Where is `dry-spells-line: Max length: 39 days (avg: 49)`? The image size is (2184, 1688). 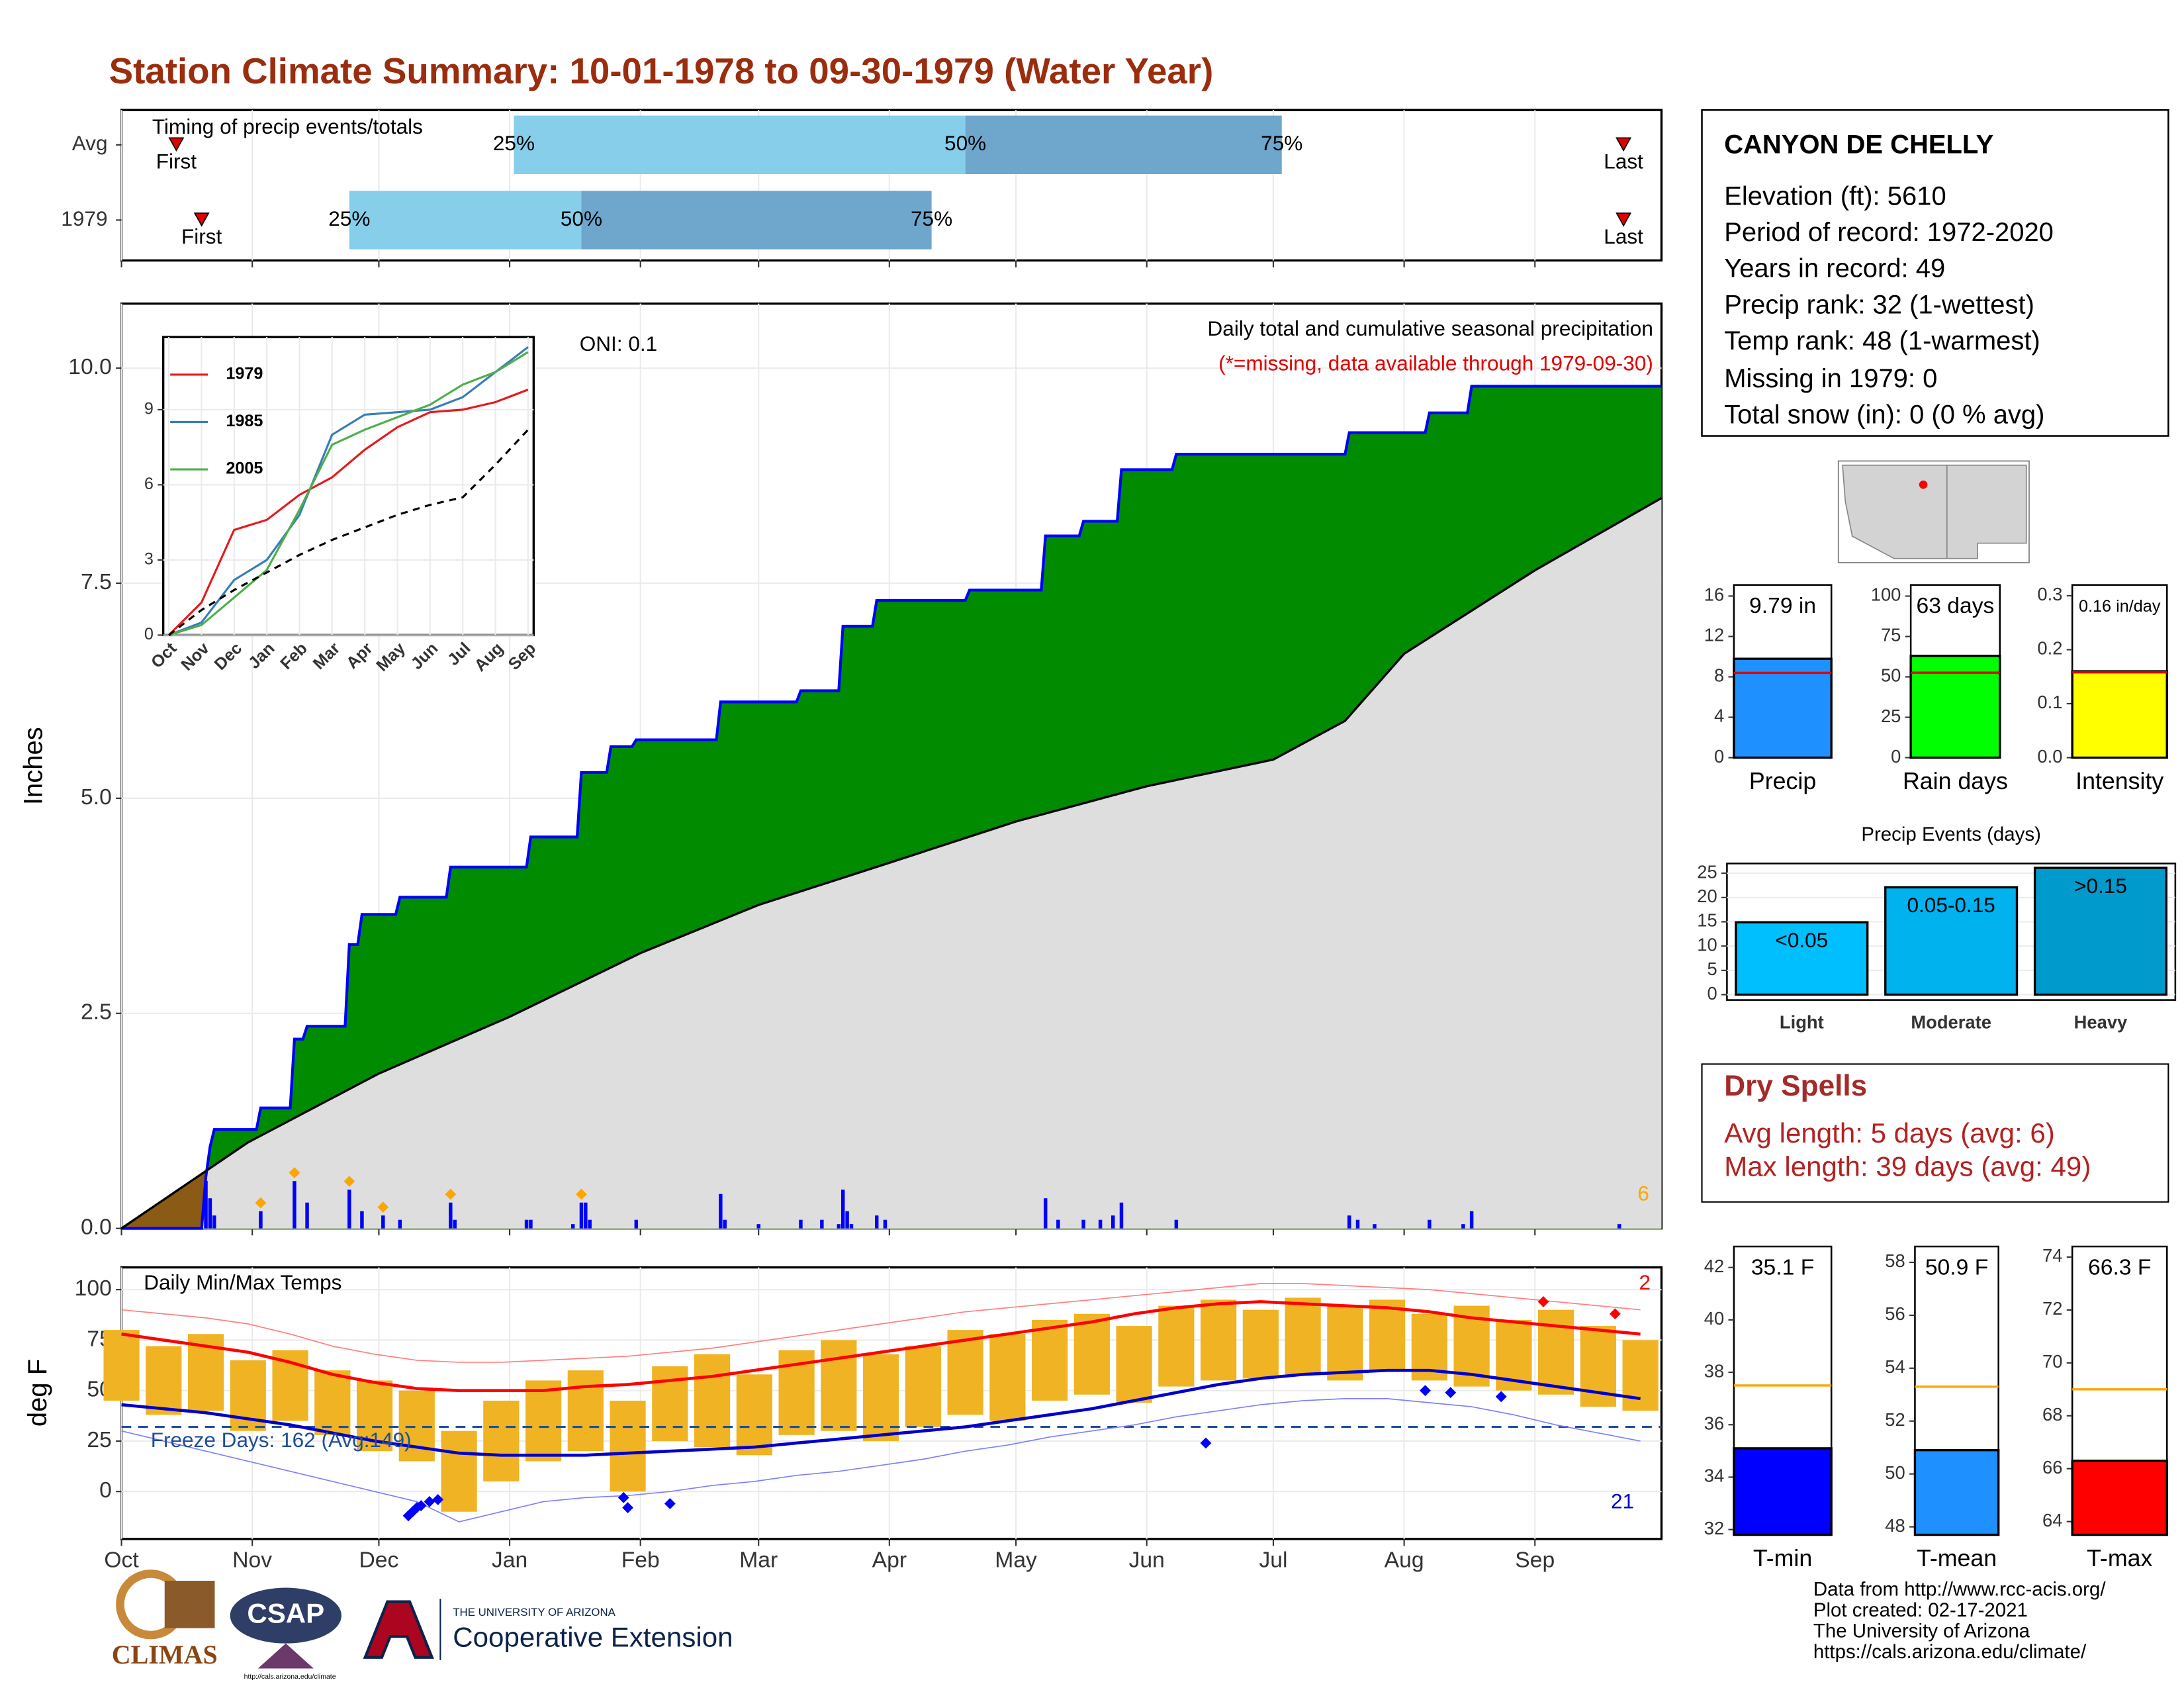 dry-spells-line: Max length: 39 days (avg: 49) is located at coordinates (1908, 1166).